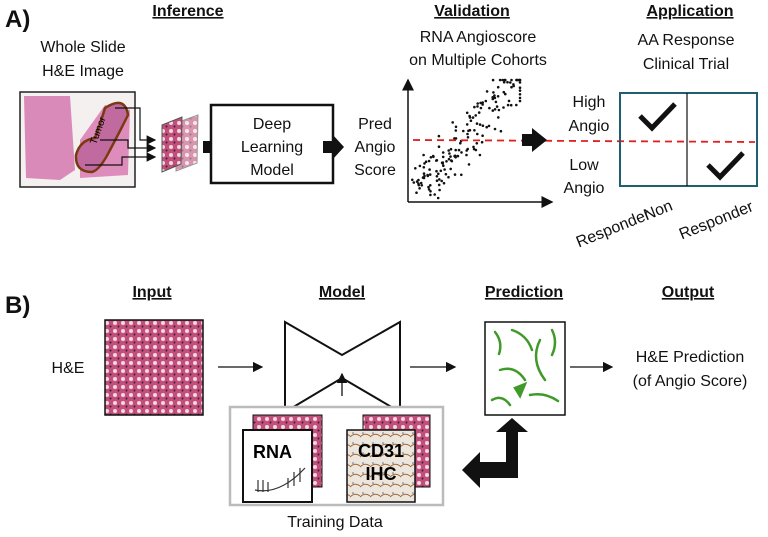  What do you see at coordinates (342, 292) in the screenshot?
I see `model-heading: Model` at bounding box center [342, 292].